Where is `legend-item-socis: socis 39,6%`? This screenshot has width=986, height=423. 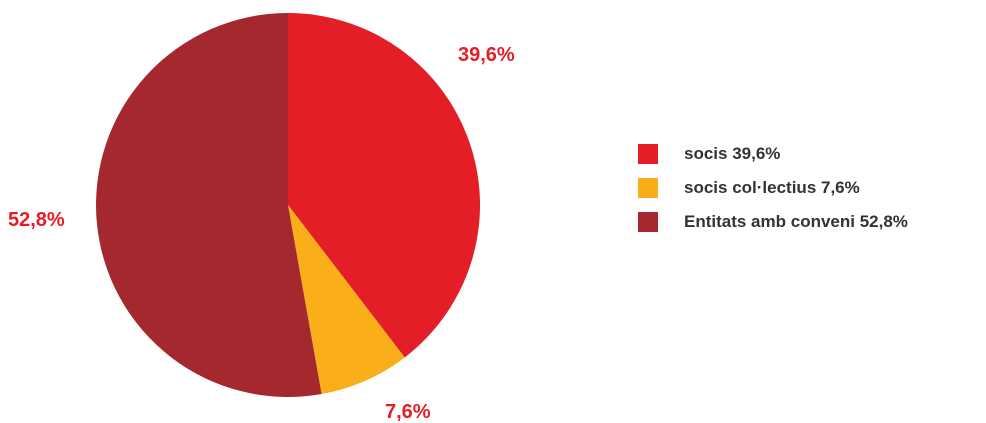 legend-item-socis: socis 39,6% is located at coordinates (773, 154).